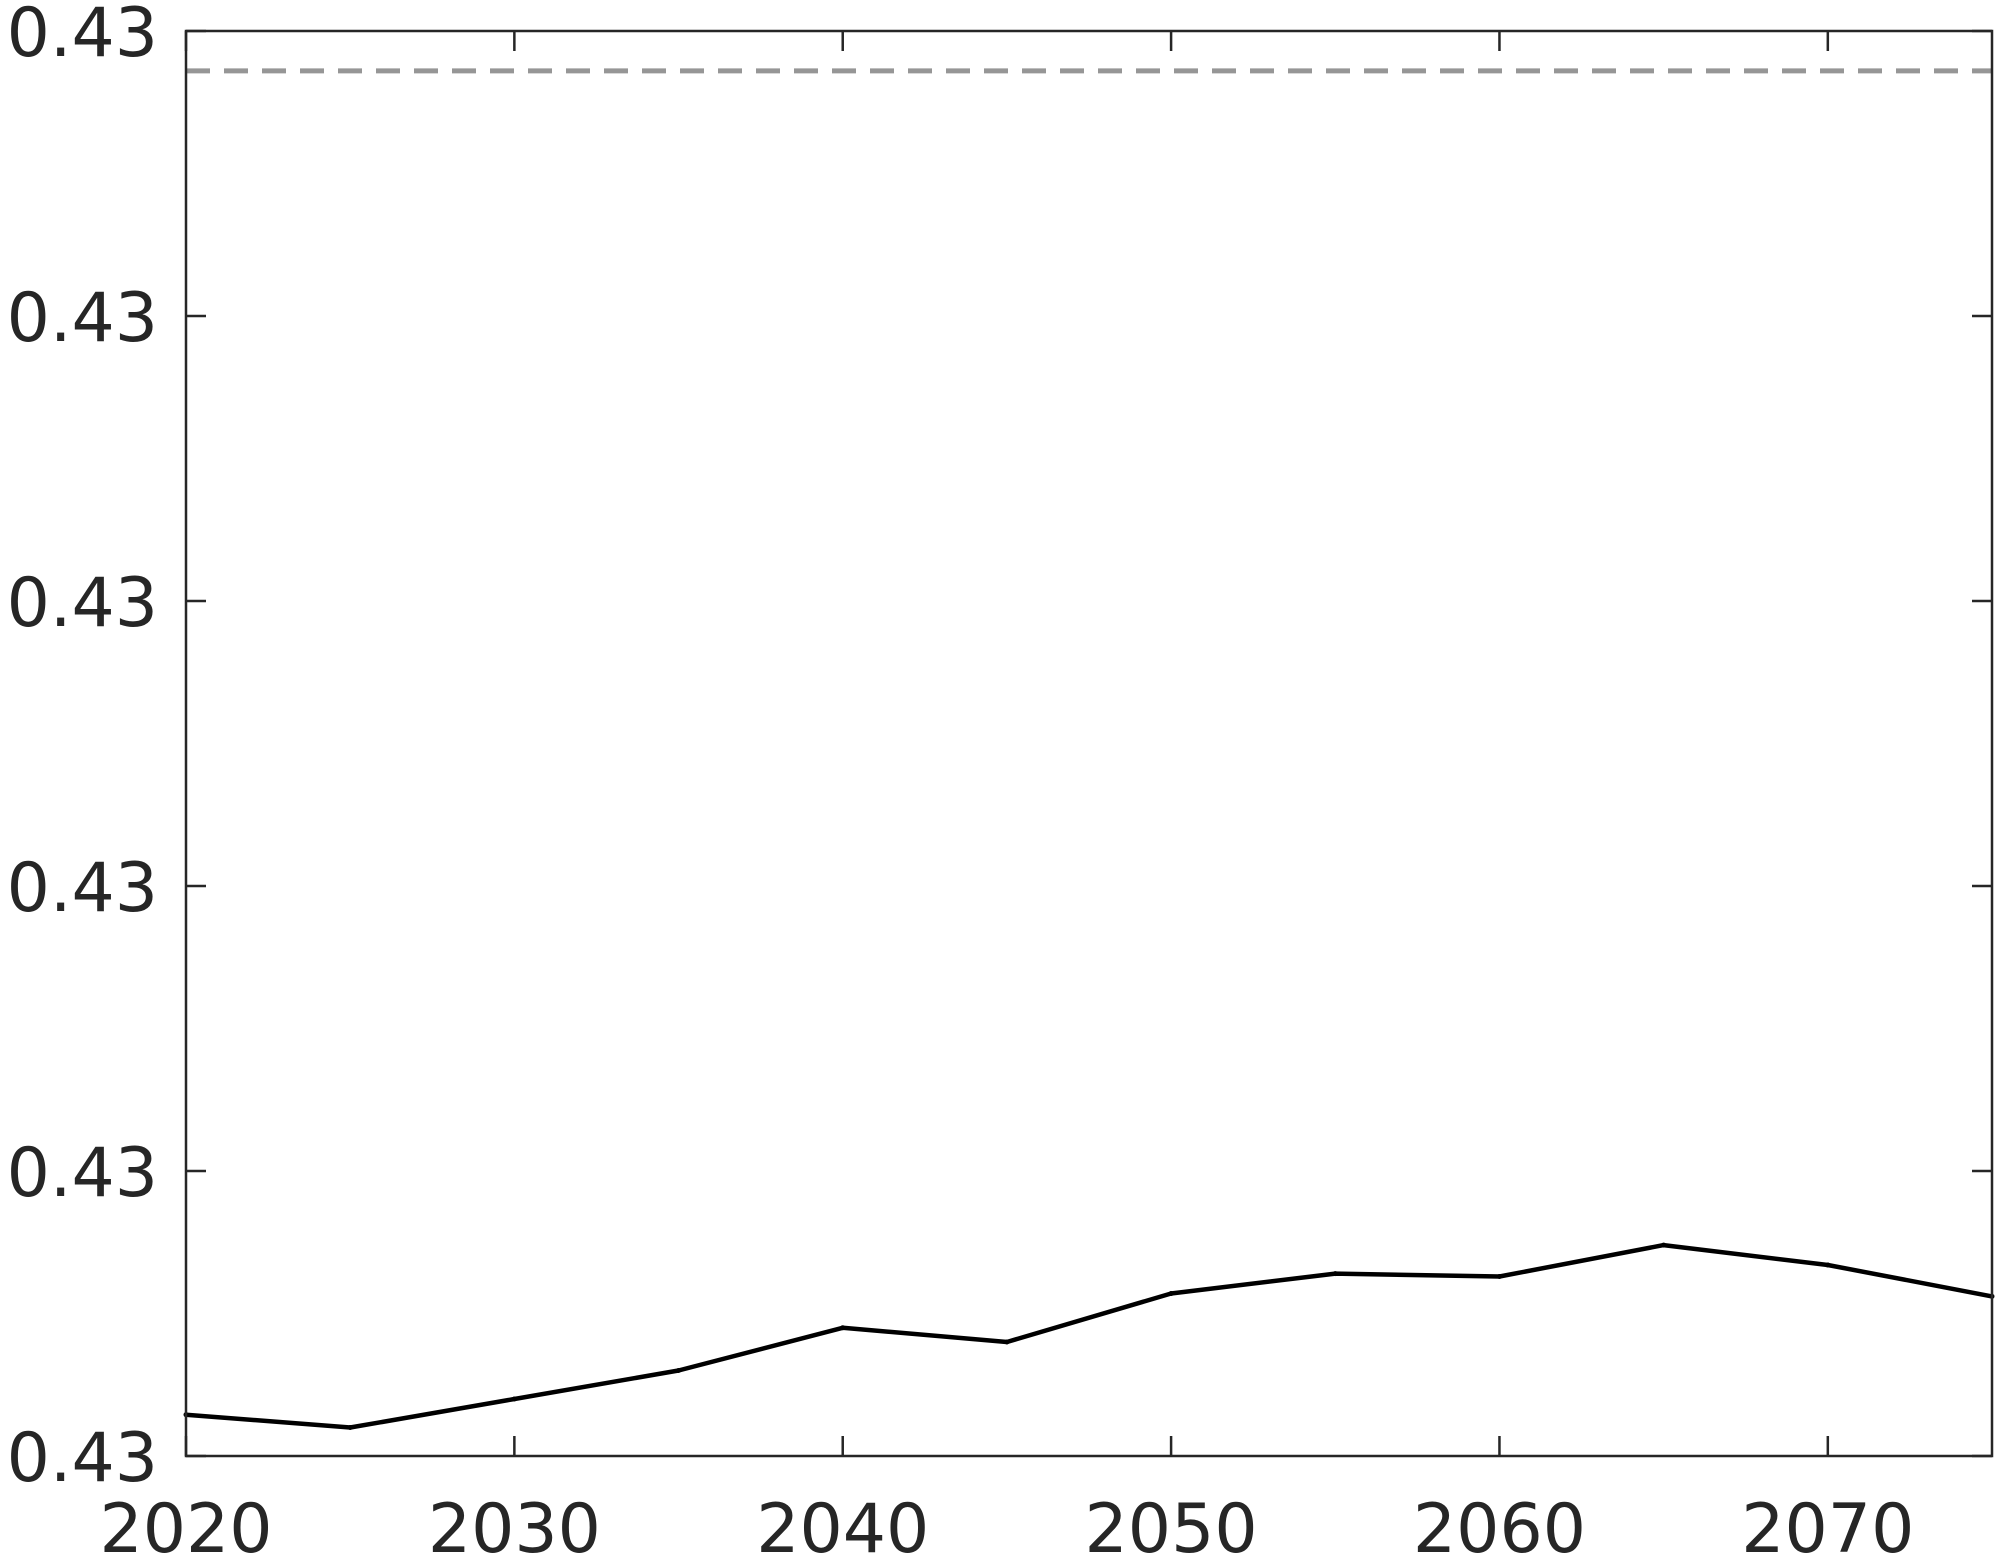 The height and width of the screenshot is (1554, 1996). What do you see at coordinates (842, 1522) in the screenshot?
I see `x-tick-label: 2040` at bounding box center [842, 1522].